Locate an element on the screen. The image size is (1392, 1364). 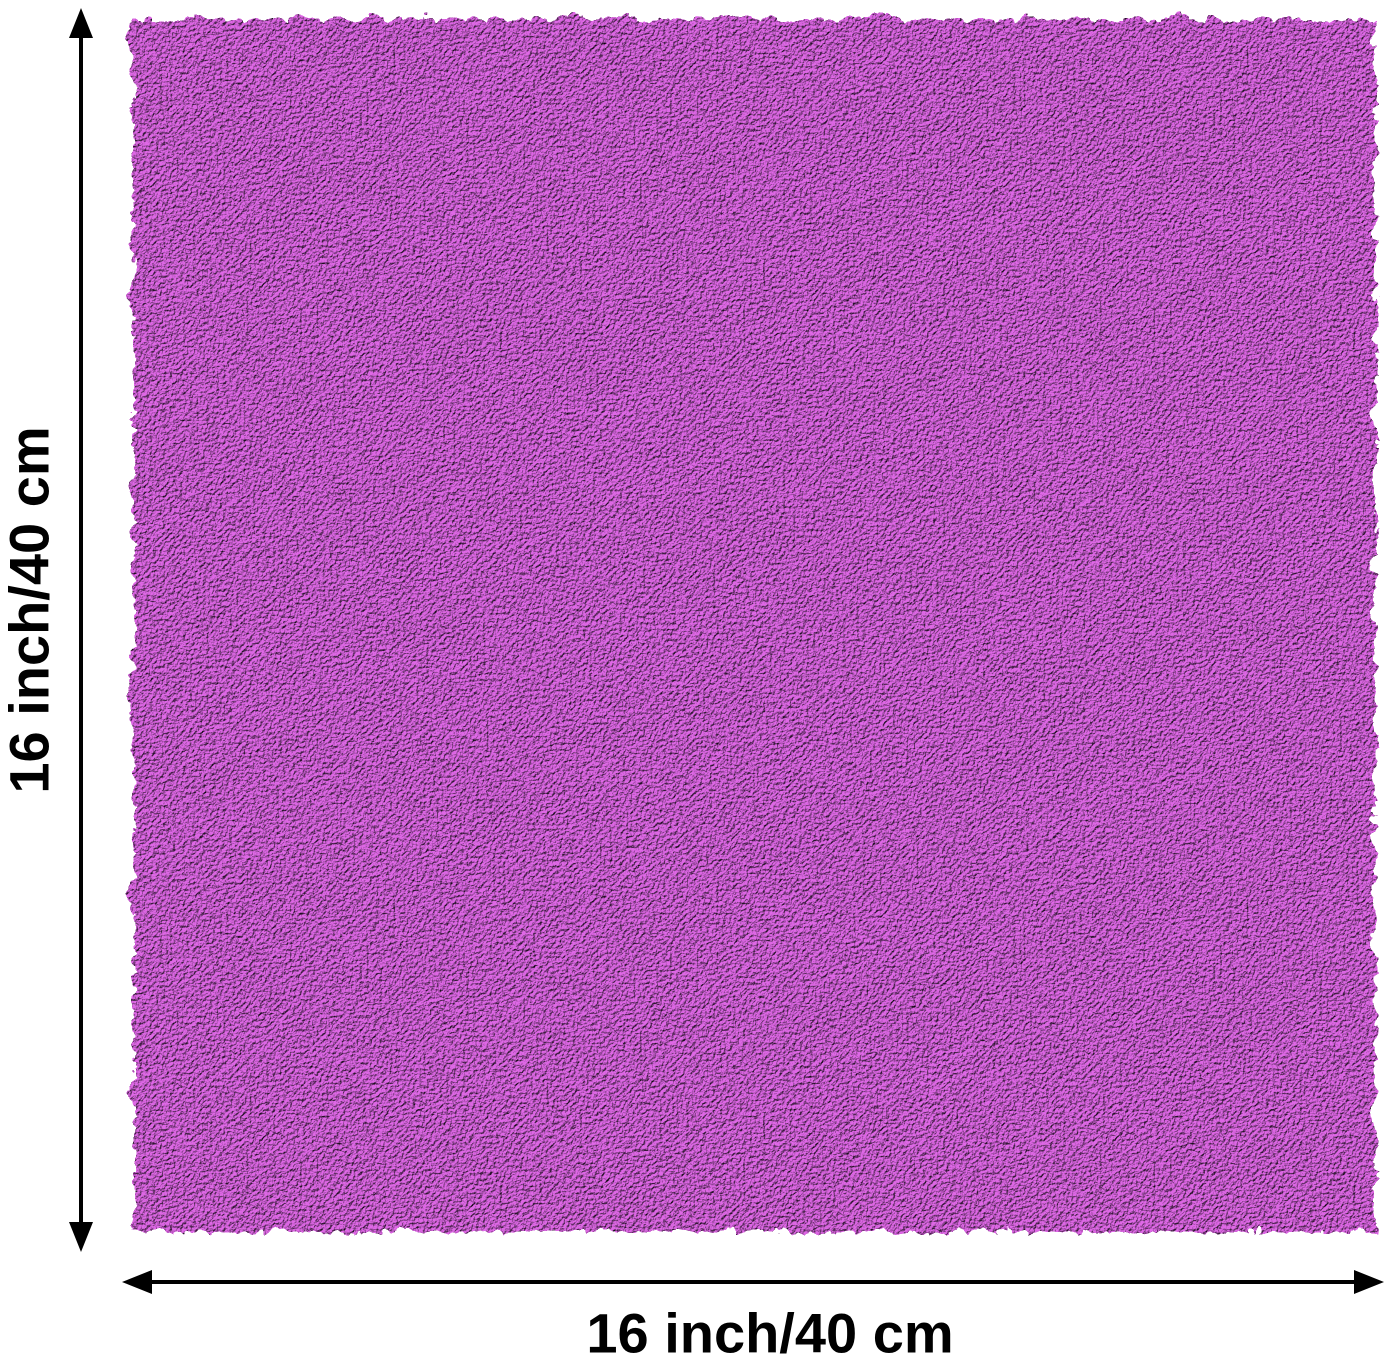
arrow-right-icon is located at coordinates (1369, 1282).